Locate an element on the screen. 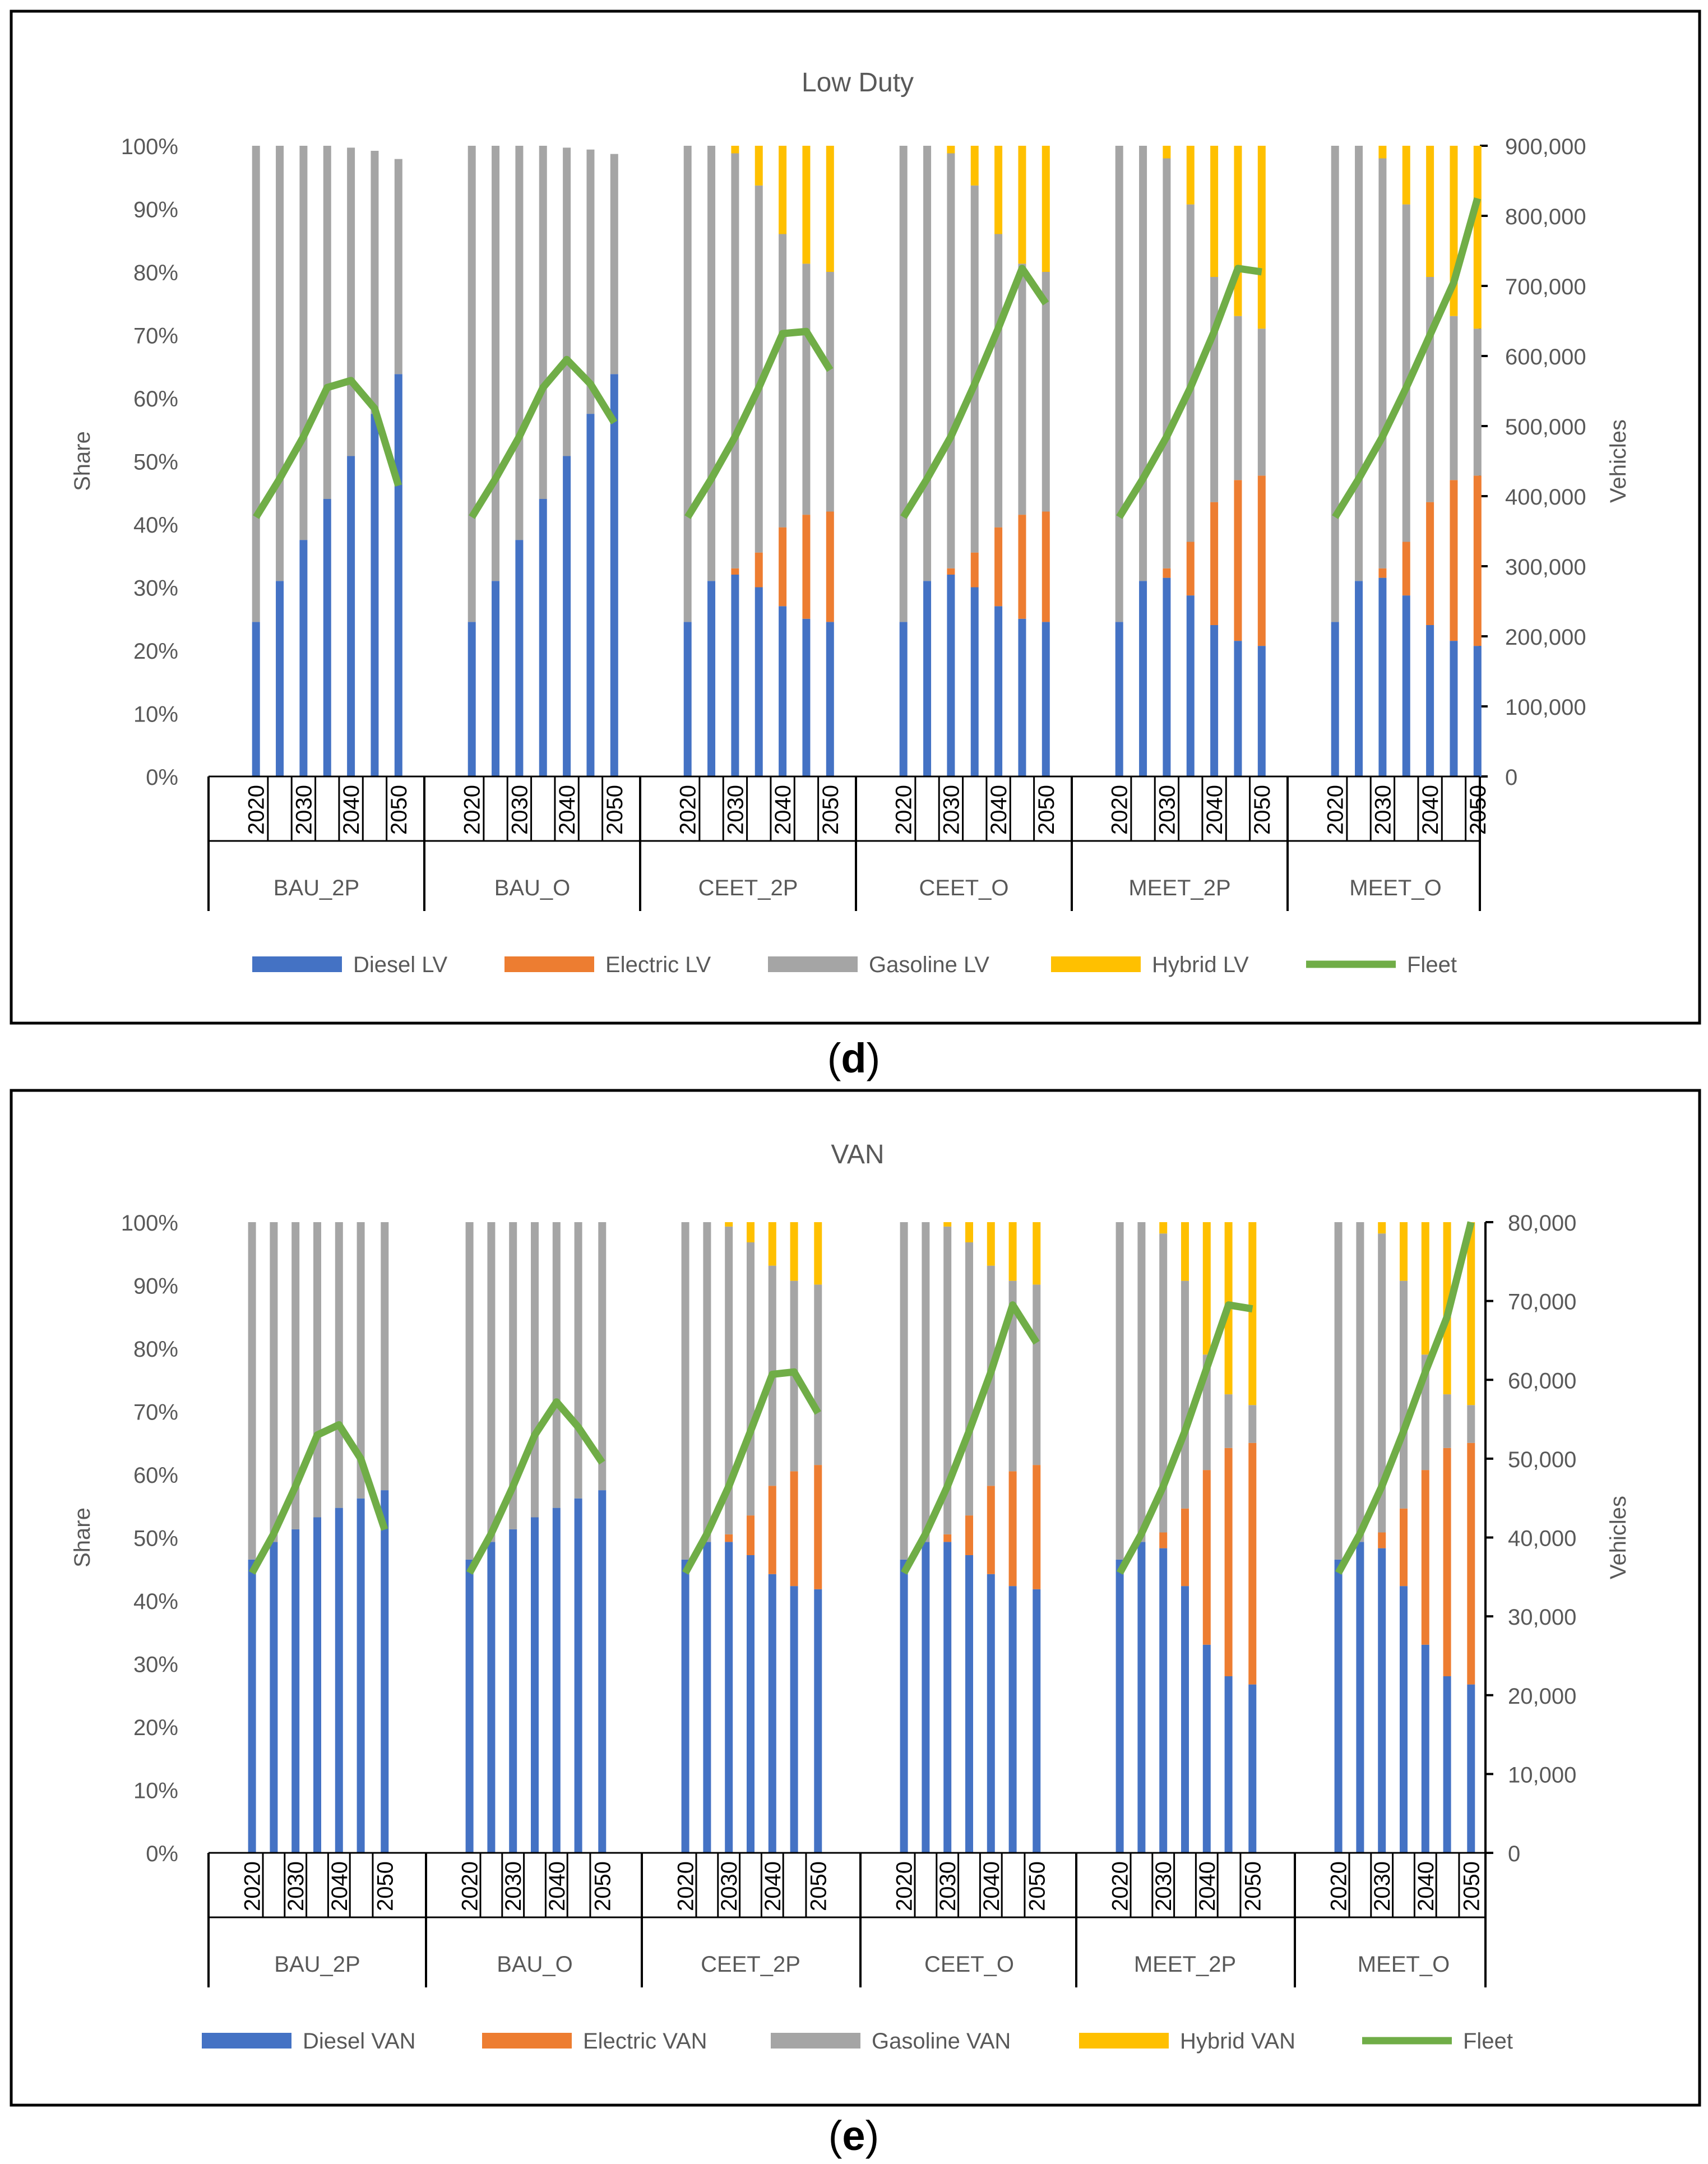  y2-tick-label: 200,000 is located at coordinates (1545, 637).